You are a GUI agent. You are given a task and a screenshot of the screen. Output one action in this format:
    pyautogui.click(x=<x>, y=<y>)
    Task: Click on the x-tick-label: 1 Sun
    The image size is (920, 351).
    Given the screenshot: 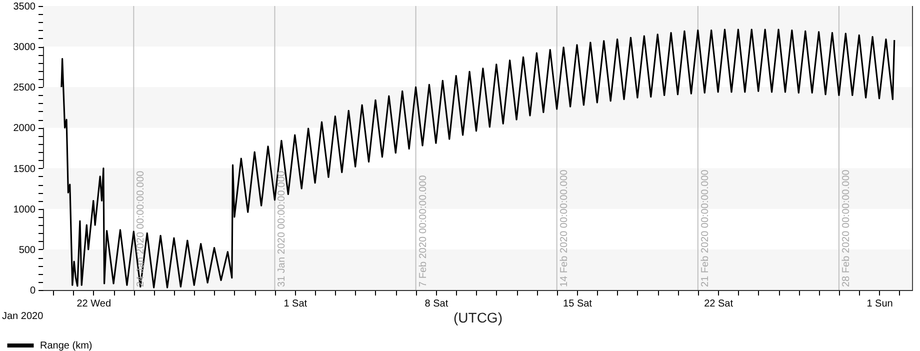 What is the action you would take?
    pyautogui.click(x=879, y=304)
    